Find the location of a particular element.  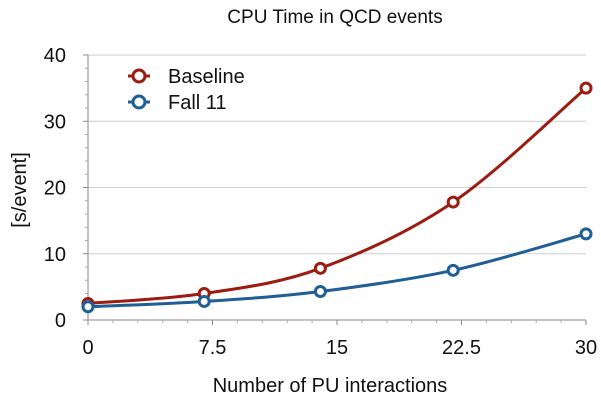

x-tick-label: 7.5 is located at coordinates (213, 348).